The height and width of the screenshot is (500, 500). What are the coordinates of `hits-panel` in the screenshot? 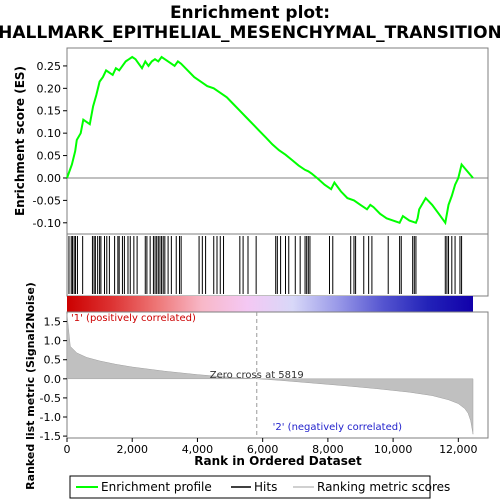 It's located at (277, 265).